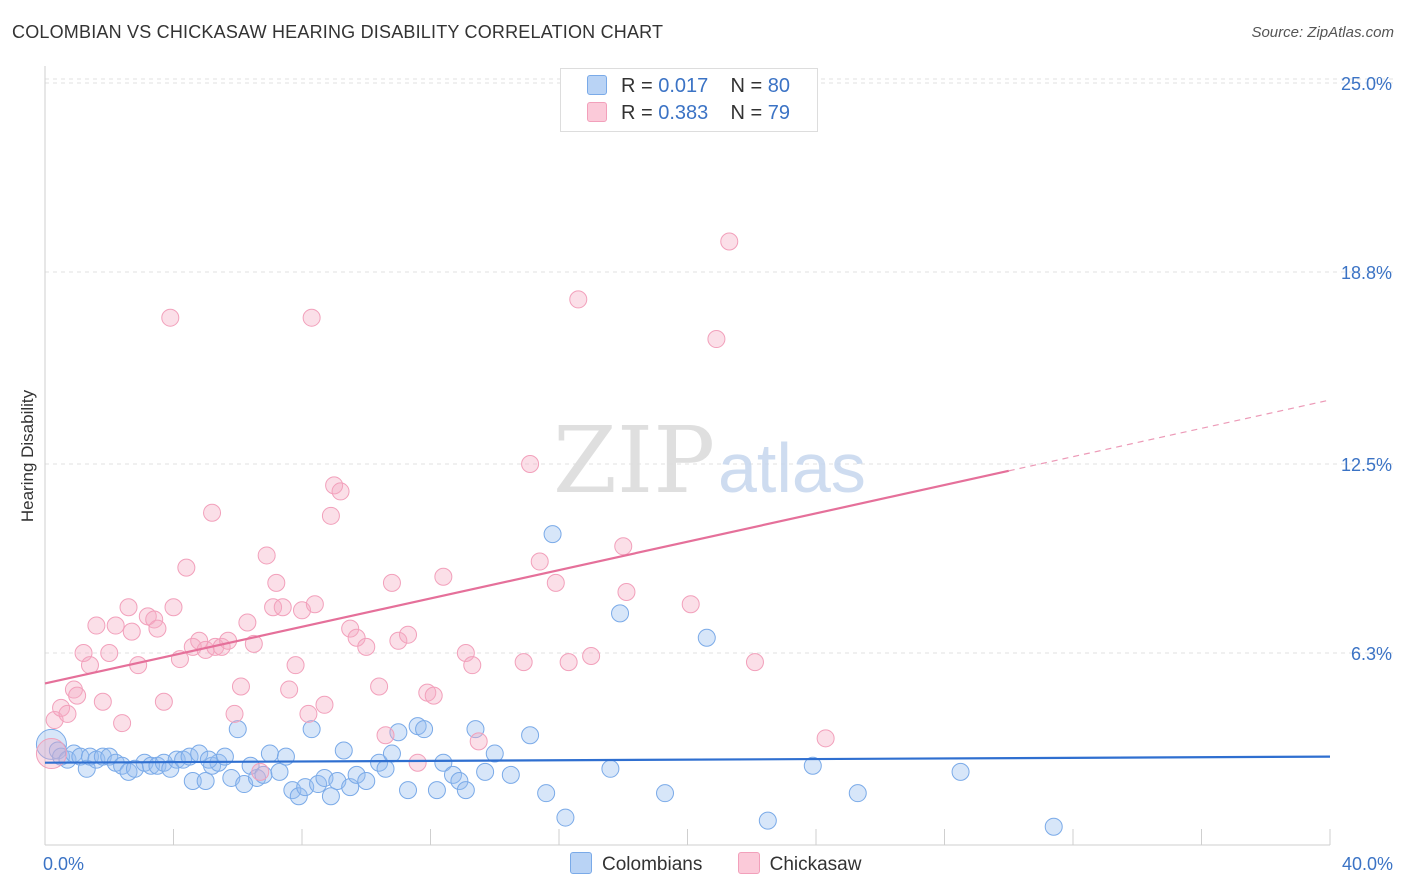 The width and height of the screenshot is (1406, 892). Describe the element at coordinates (683, 113) in the screenshot. I see `legend-r-value: 0.383` at that location.